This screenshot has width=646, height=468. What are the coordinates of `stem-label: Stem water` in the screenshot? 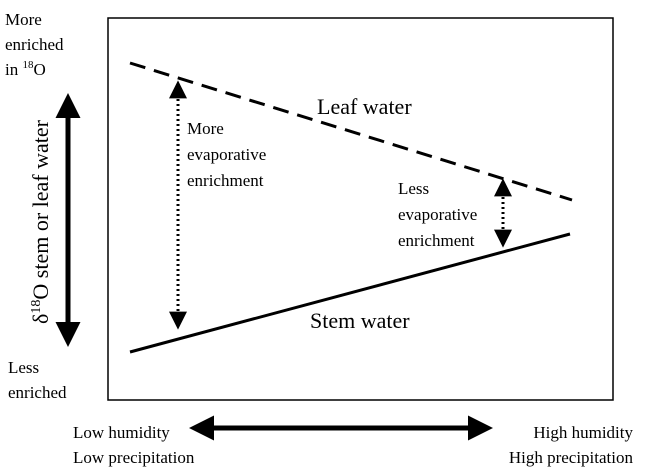 It's located at (360, 320).